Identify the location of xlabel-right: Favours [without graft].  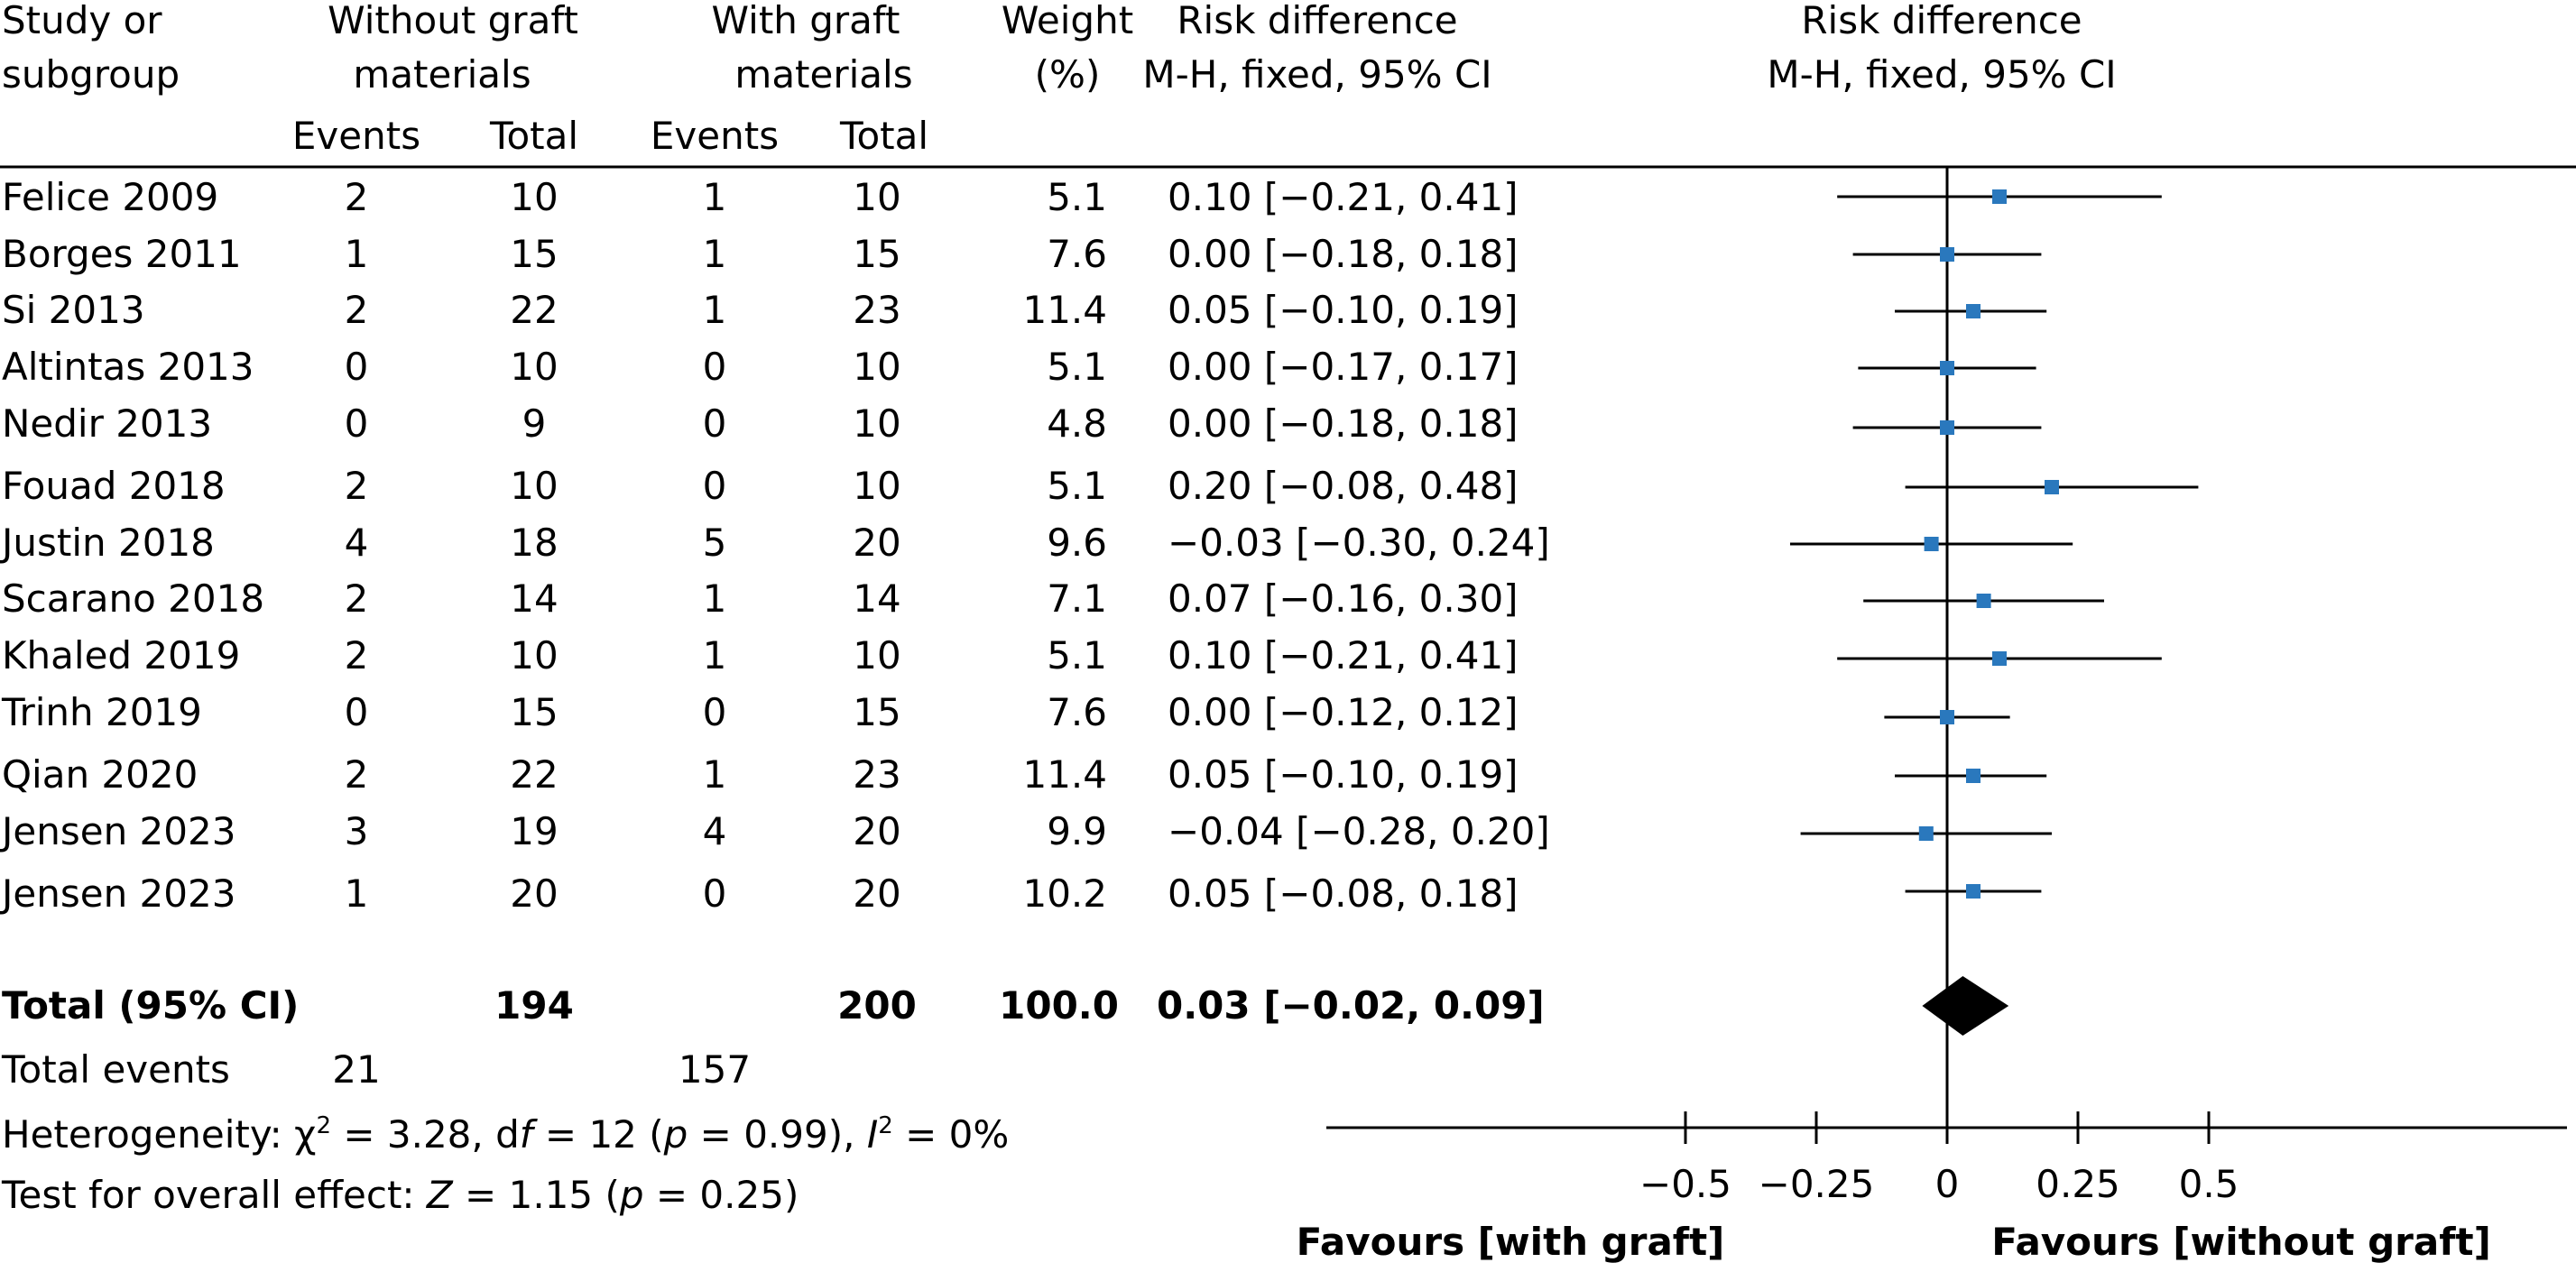
(2241, 1242).